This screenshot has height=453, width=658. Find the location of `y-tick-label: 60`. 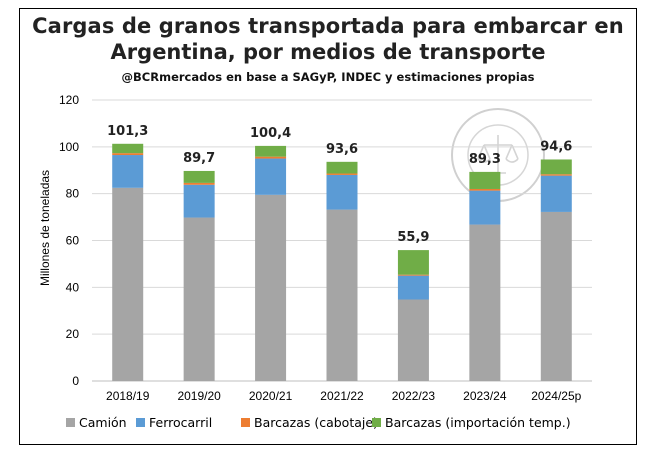

y-tick-label: 60 is located at coordinates (73, 241).